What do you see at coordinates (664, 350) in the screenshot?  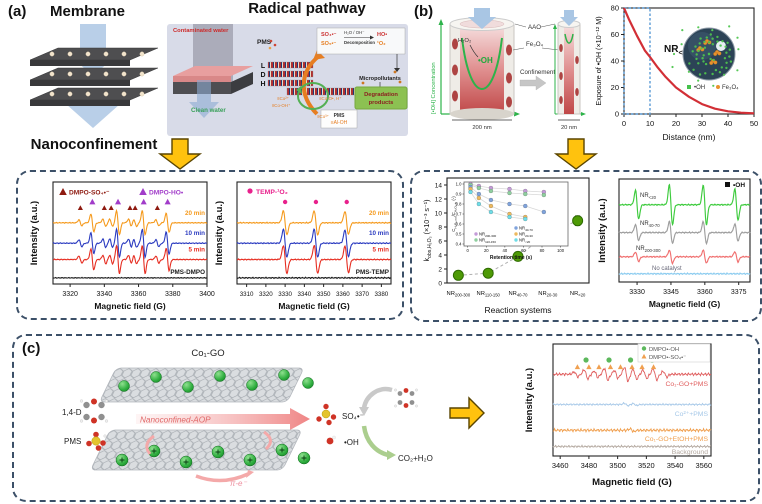 I see `legend-label: DMPO•-OH` at bounding box center [664, 350].